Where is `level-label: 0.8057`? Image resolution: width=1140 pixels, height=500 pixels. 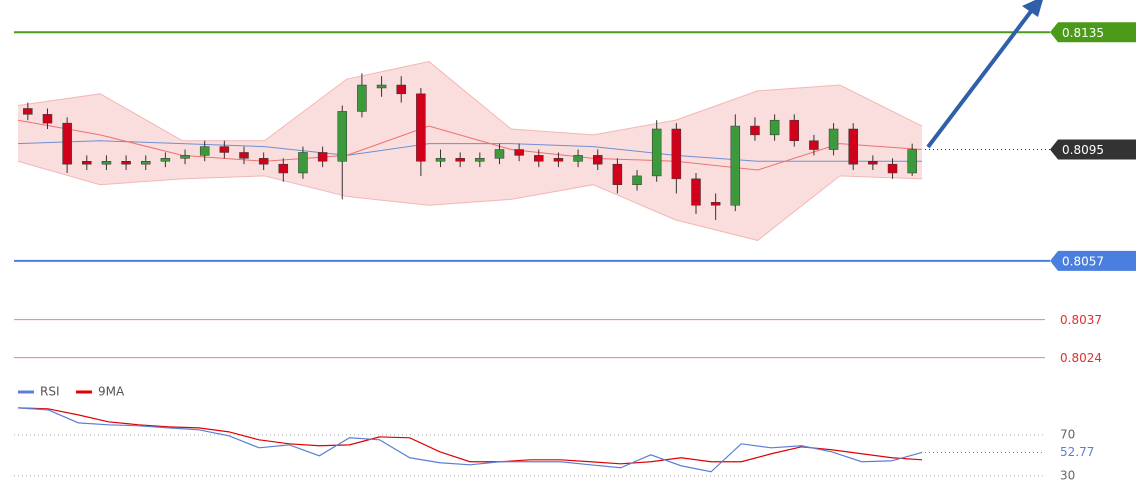
level-label: 0.8057 is located at coordinates (1083, 261).